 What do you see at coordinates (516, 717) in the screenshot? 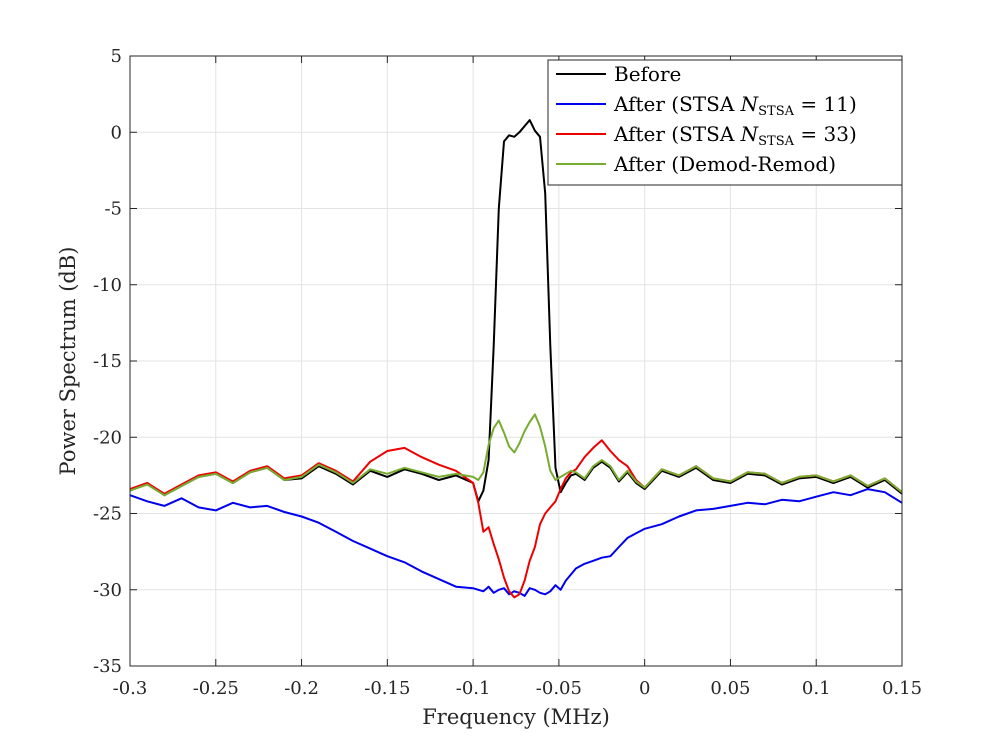
I see `x-axis-label: Frequency (MHz)` at bounding box center [516, 717].